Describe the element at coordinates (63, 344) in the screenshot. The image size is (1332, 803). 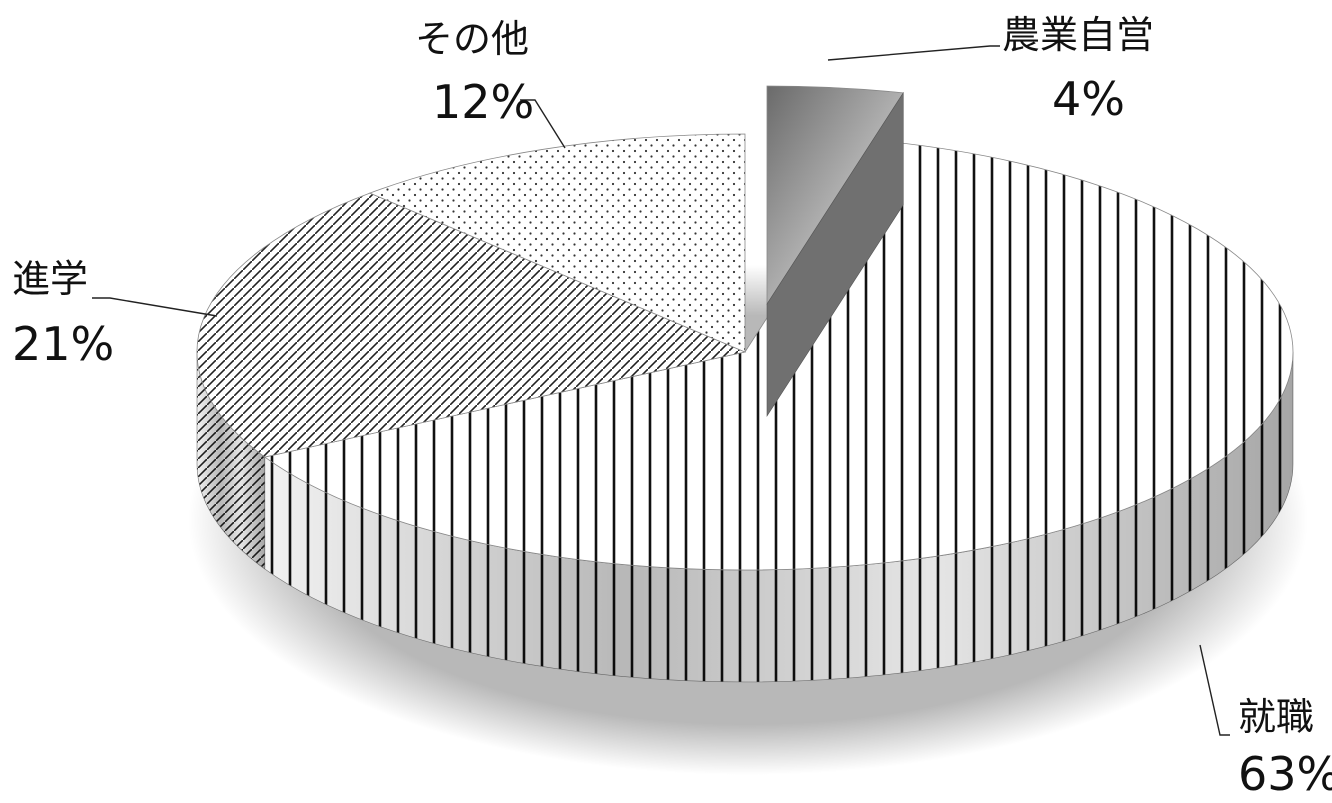
I see `slice-value-higher-edu: 21%` at that location.